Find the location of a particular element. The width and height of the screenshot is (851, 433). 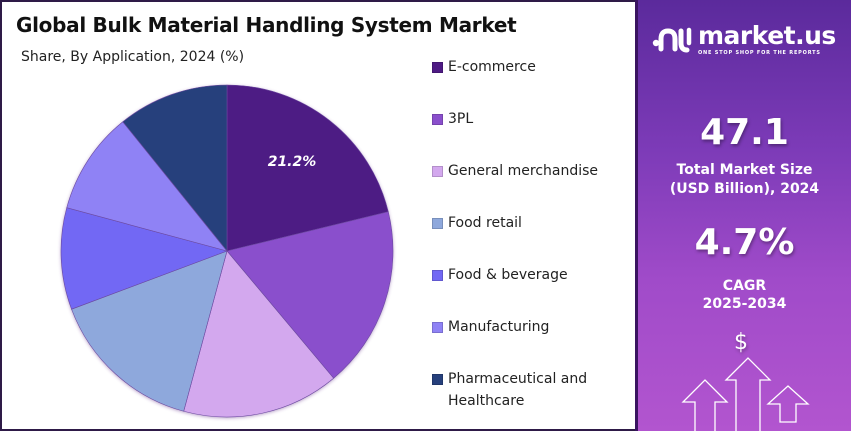

legend-item-e-commerce: E-commerce is located at coordinates (527, 67).